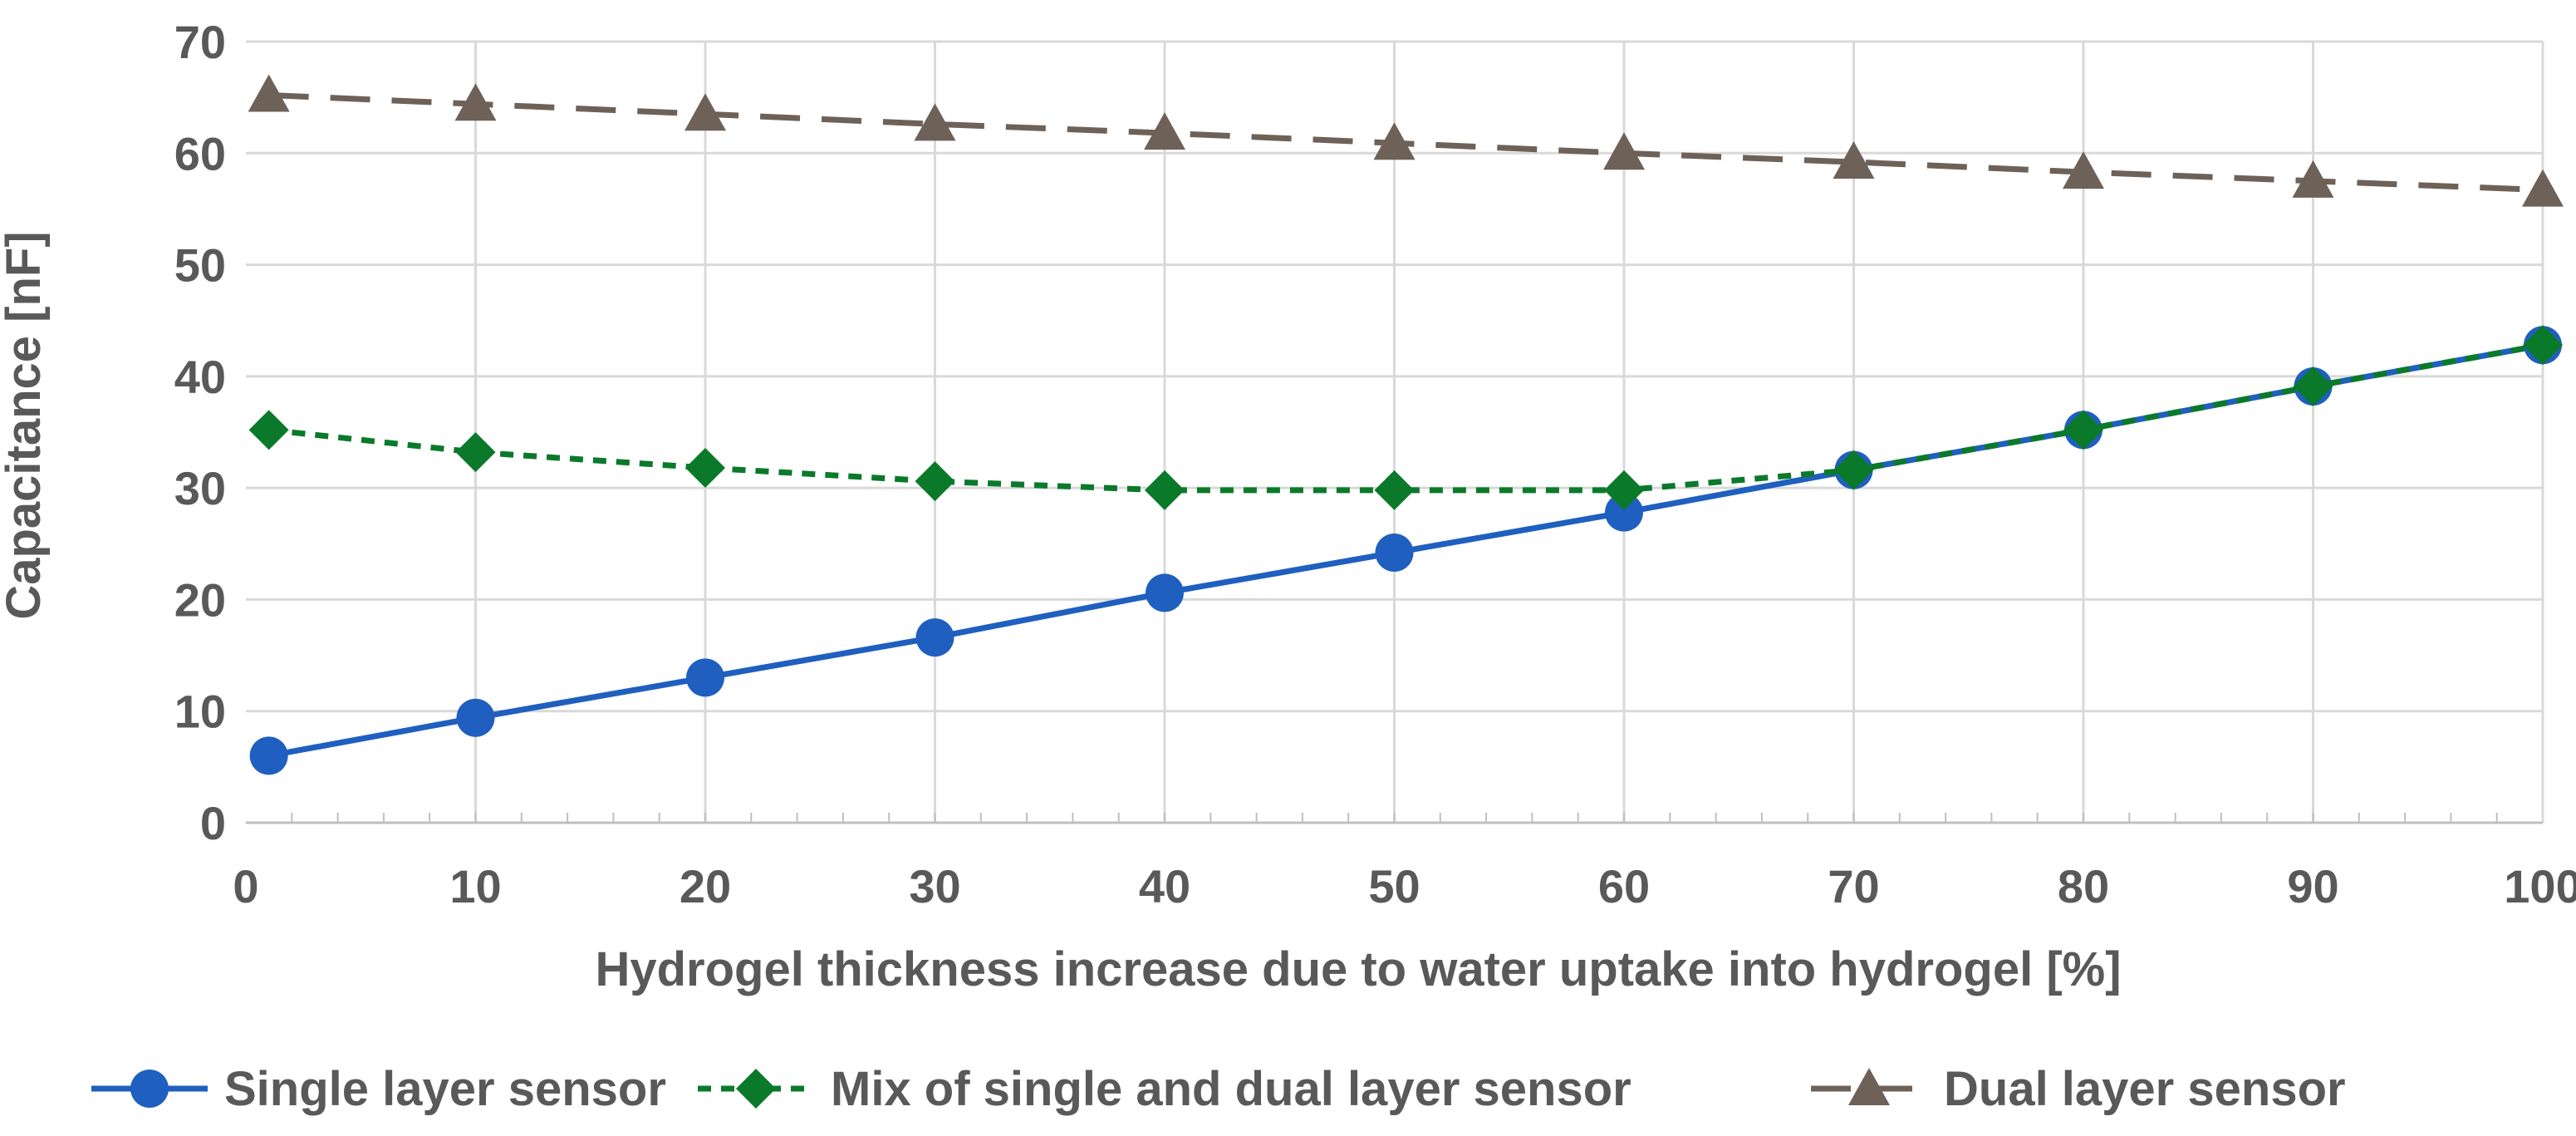 The image size is (2576, 1136). Describe the element at coordinates (2312, 886) in the screenshot. I see `x-tick-label: 90` at that location.